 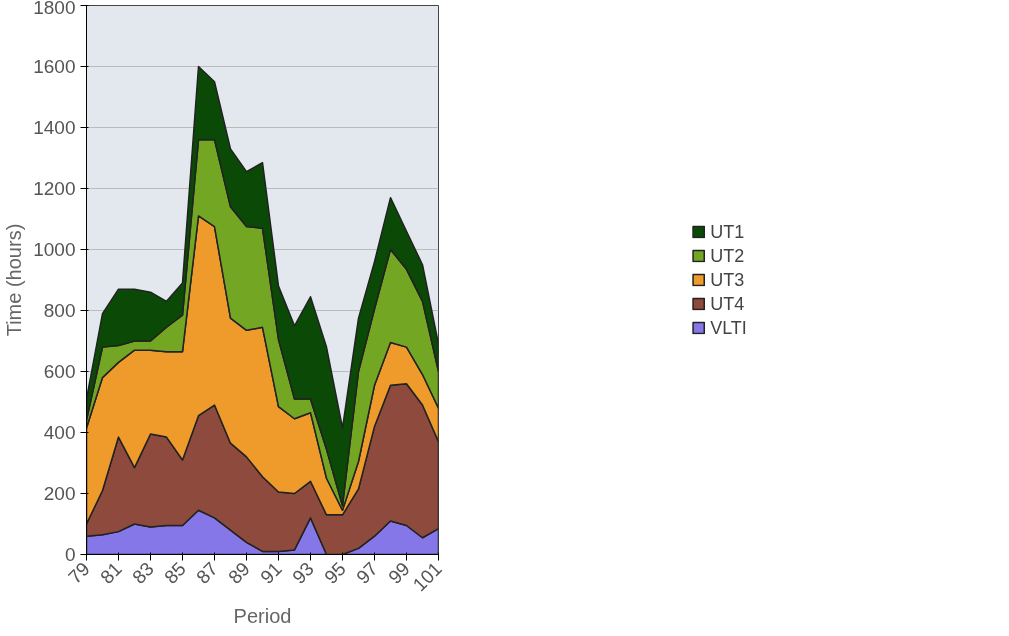 I want to click on y-tick-label: 400, so click(x=59, y=432).